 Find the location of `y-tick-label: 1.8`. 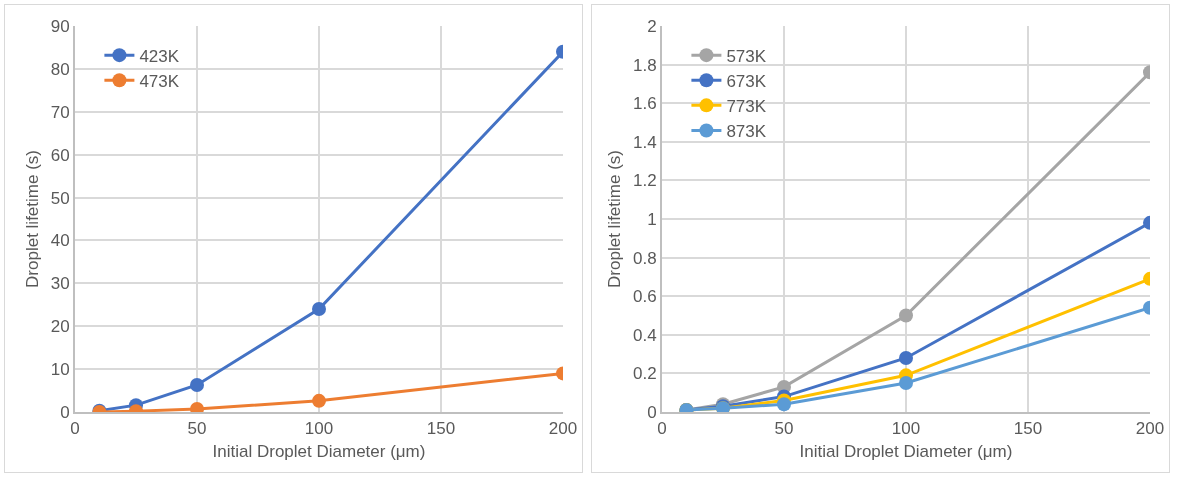

y-tick-label: 1.8 is located at coordinates (644, 65).